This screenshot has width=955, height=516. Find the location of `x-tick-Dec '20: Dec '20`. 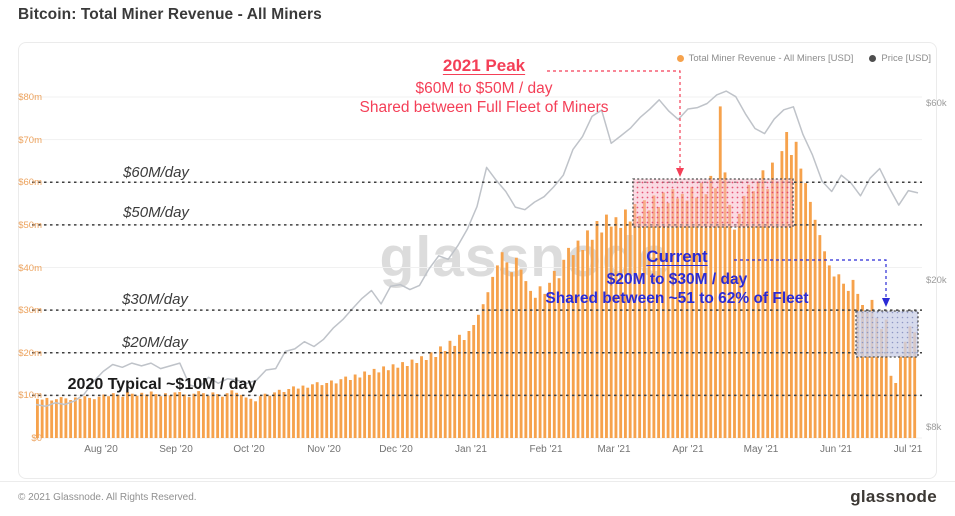

x-tick-Dec '20: Dec '20 is located at coordinates (396, 449).